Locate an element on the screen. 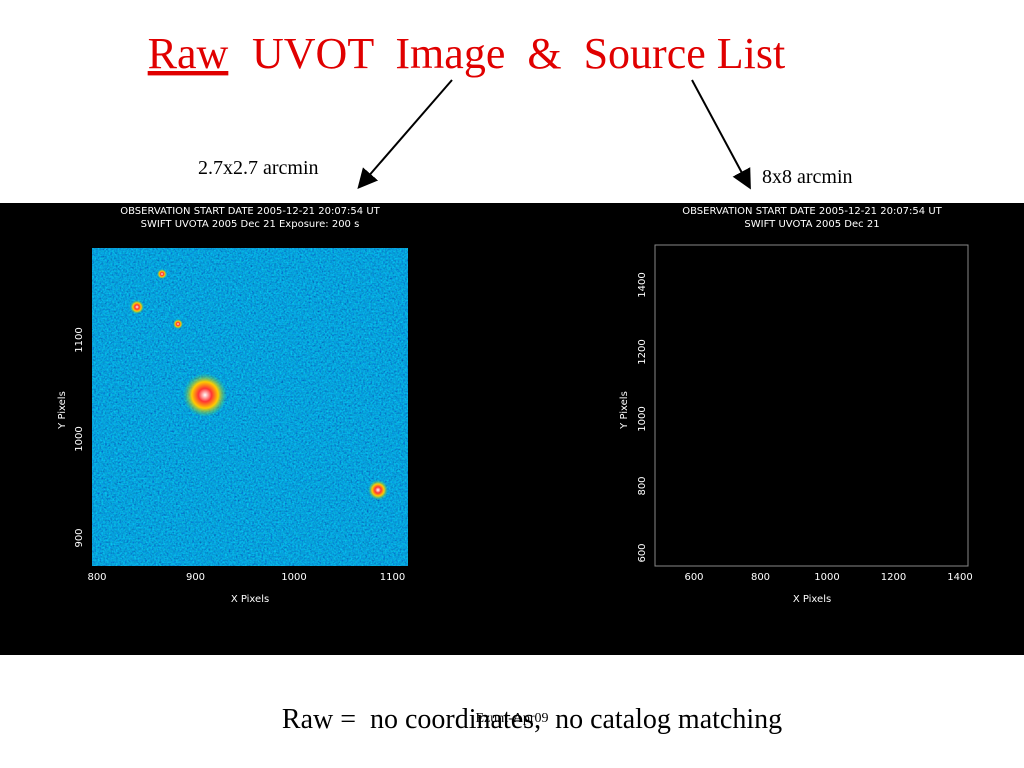  x-tick-label: 900 is located at coordinates (195, 577).